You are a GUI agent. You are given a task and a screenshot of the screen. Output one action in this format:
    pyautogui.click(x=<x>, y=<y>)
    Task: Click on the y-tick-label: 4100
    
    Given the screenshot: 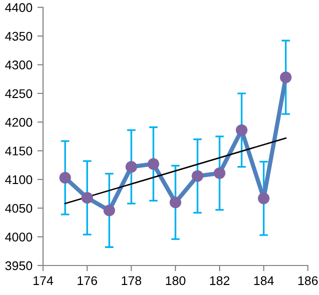 What is the action you would take?
    pyautogui.click(x=18, y=179)
    